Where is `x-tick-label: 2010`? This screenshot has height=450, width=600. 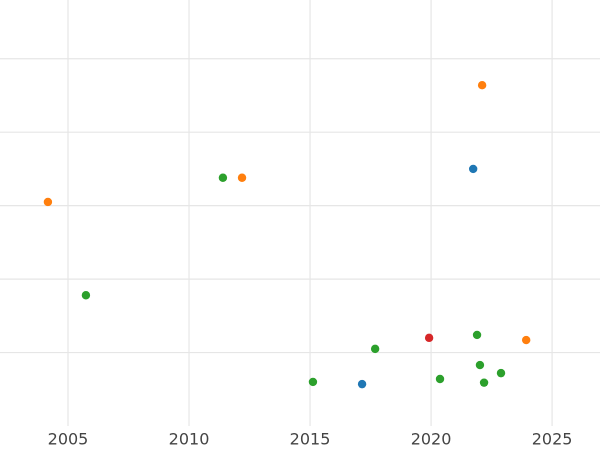 x-tick-label: 2010 is located at coordinates (189, 439).